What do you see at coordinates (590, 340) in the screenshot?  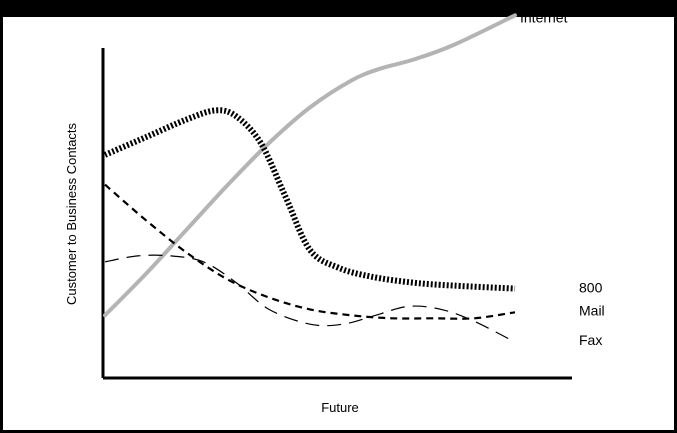 I see `series-label-fax: Fax` at bounding box center [590, 340].